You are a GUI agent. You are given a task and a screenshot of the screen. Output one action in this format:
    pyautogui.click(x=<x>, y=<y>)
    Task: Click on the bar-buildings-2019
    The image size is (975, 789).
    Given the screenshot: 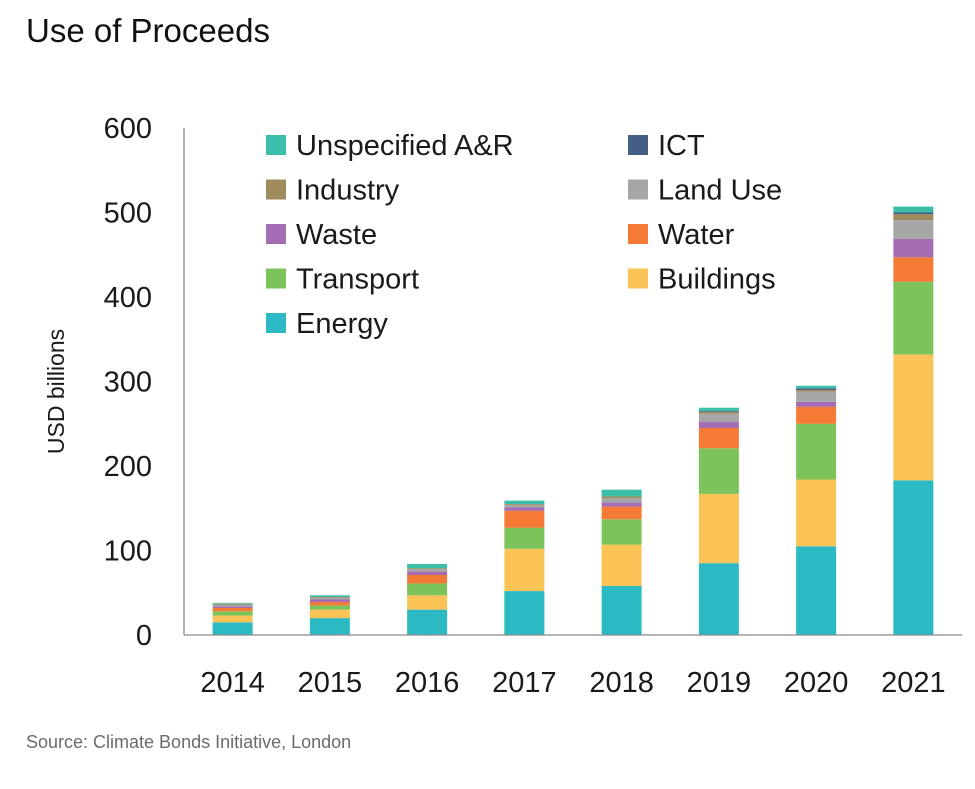 What is the action you would take?
    pyautogui.click(x=718, y=528)
    